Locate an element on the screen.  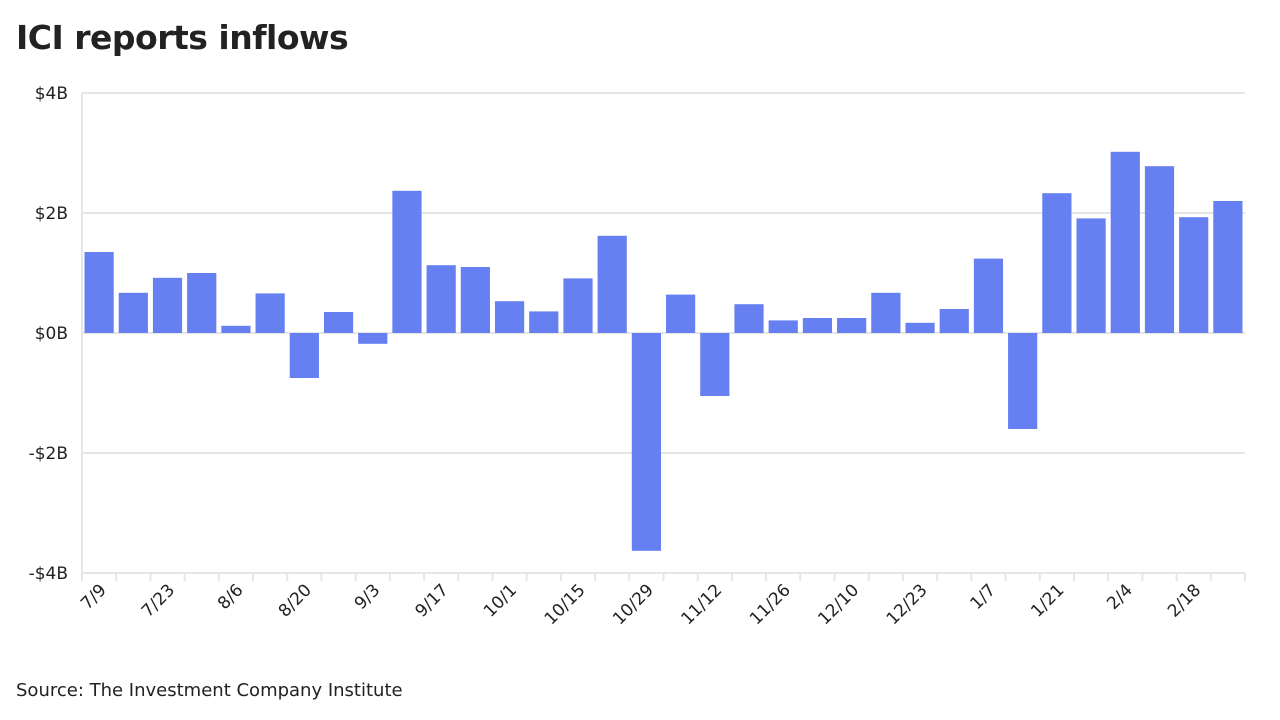
x-tick-label: 9/3 is located at coordinates (367, 596).